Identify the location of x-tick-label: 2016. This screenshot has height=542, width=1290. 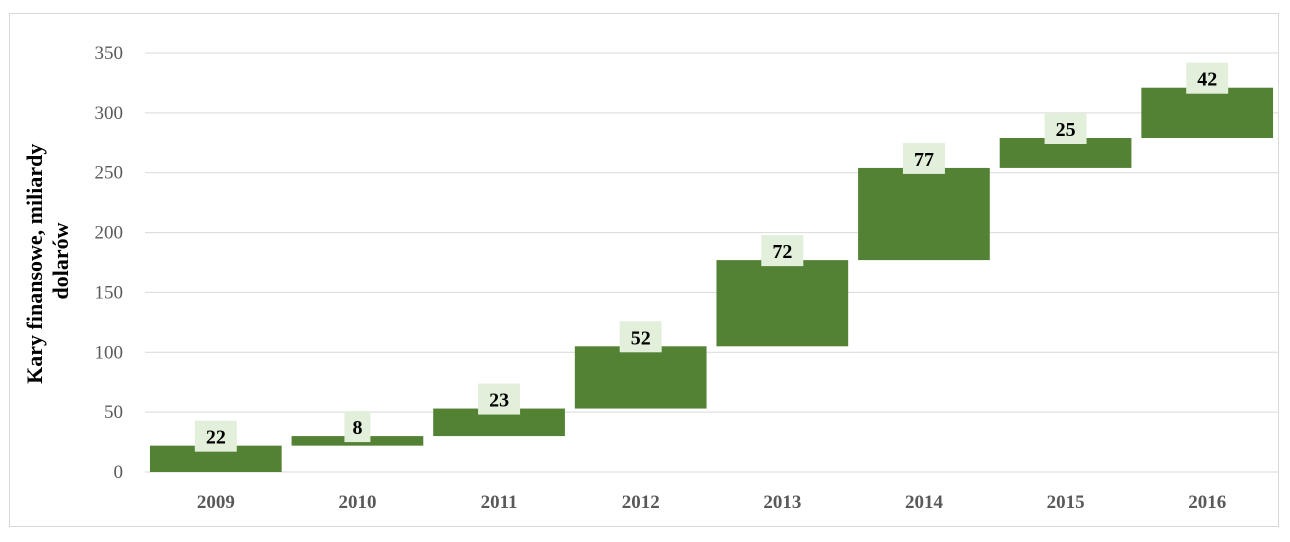
(1207, 502).